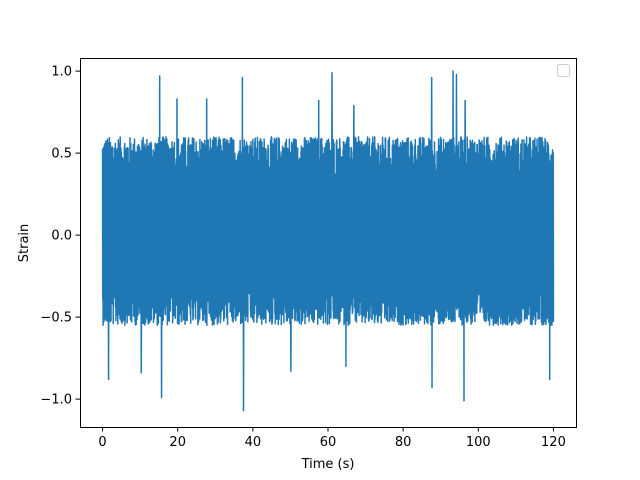 The height and width of the screenshot is (480, 640). I want to click on x-axis-label: Time (s), so click(328, 464).